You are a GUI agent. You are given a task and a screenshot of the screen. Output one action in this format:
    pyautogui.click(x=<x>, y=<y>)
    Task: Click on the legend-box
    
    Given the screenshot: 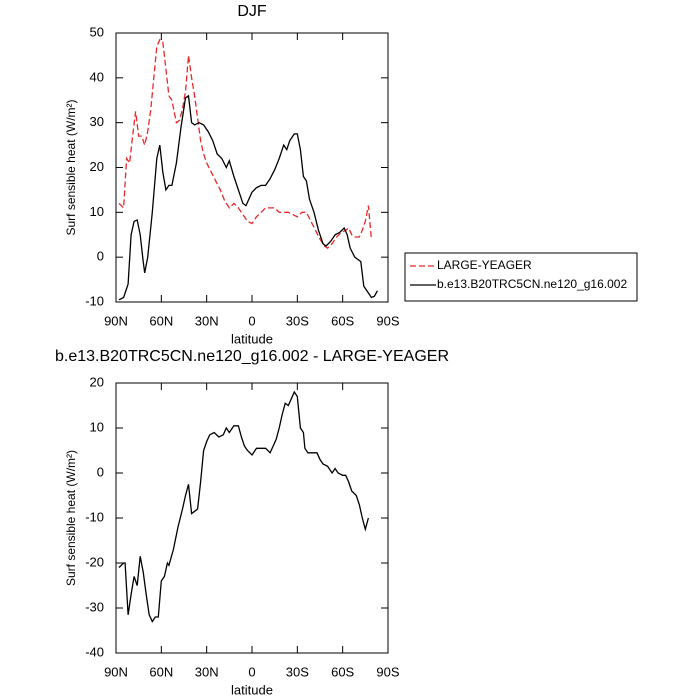 What is the action you would take?
    pyautogui.click(x=521, y=277)
    